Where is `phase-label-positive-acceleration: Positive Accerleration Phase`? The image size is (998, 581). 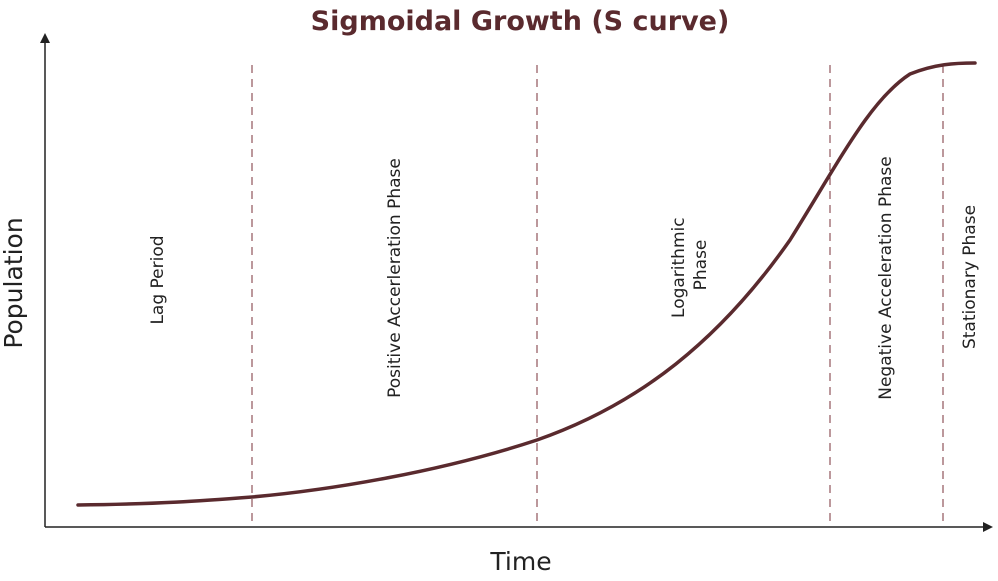
phase-label-positive-acceleration: Positive Accerleration Phase is located at coordinates (395, 278).